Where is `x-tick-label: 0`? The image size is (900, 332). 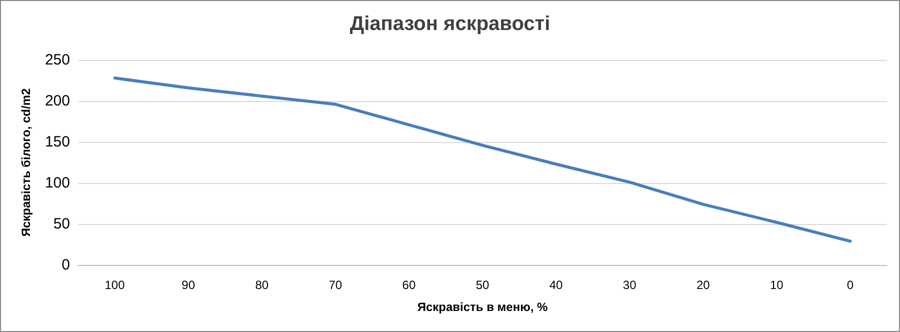 x-tick-label: 0 is located at coordinates (850, 285).